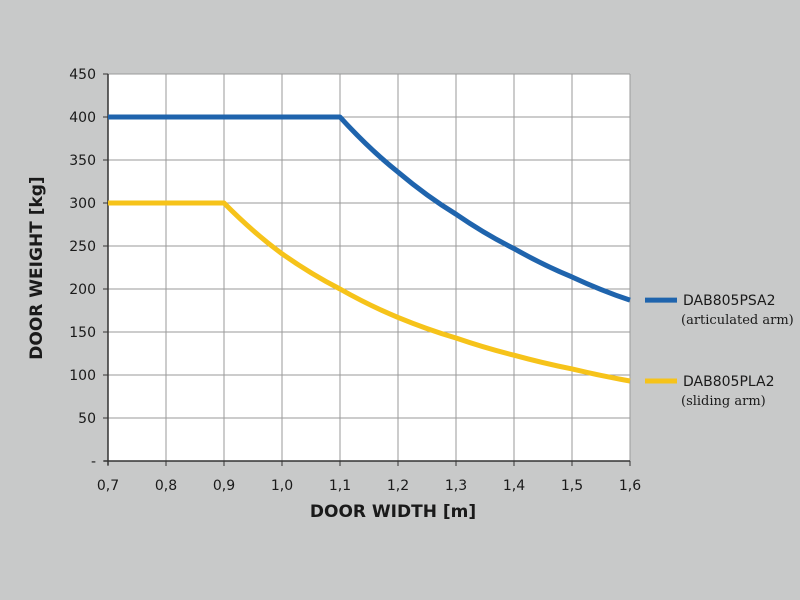 The image size is (800, 600). Describe the element at coordinates (37, 267) in the screenshot. I see `y-axis-title: DOOR WEIGHT [kg]` at that location.